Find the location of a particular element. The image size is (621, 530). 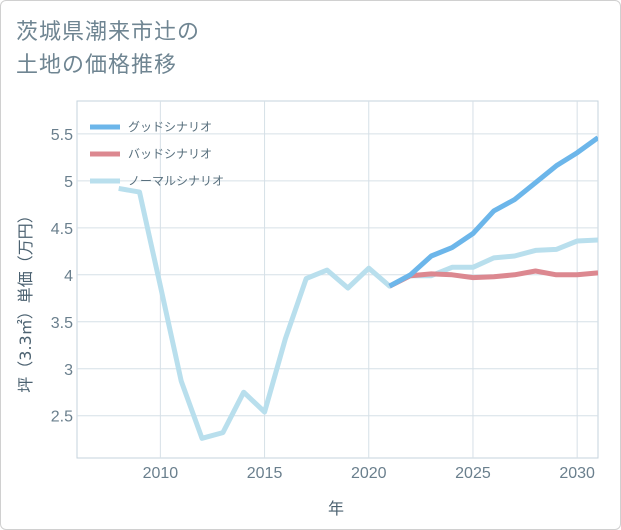

x-axis-label: 年 is located at coordinates (336, 508).